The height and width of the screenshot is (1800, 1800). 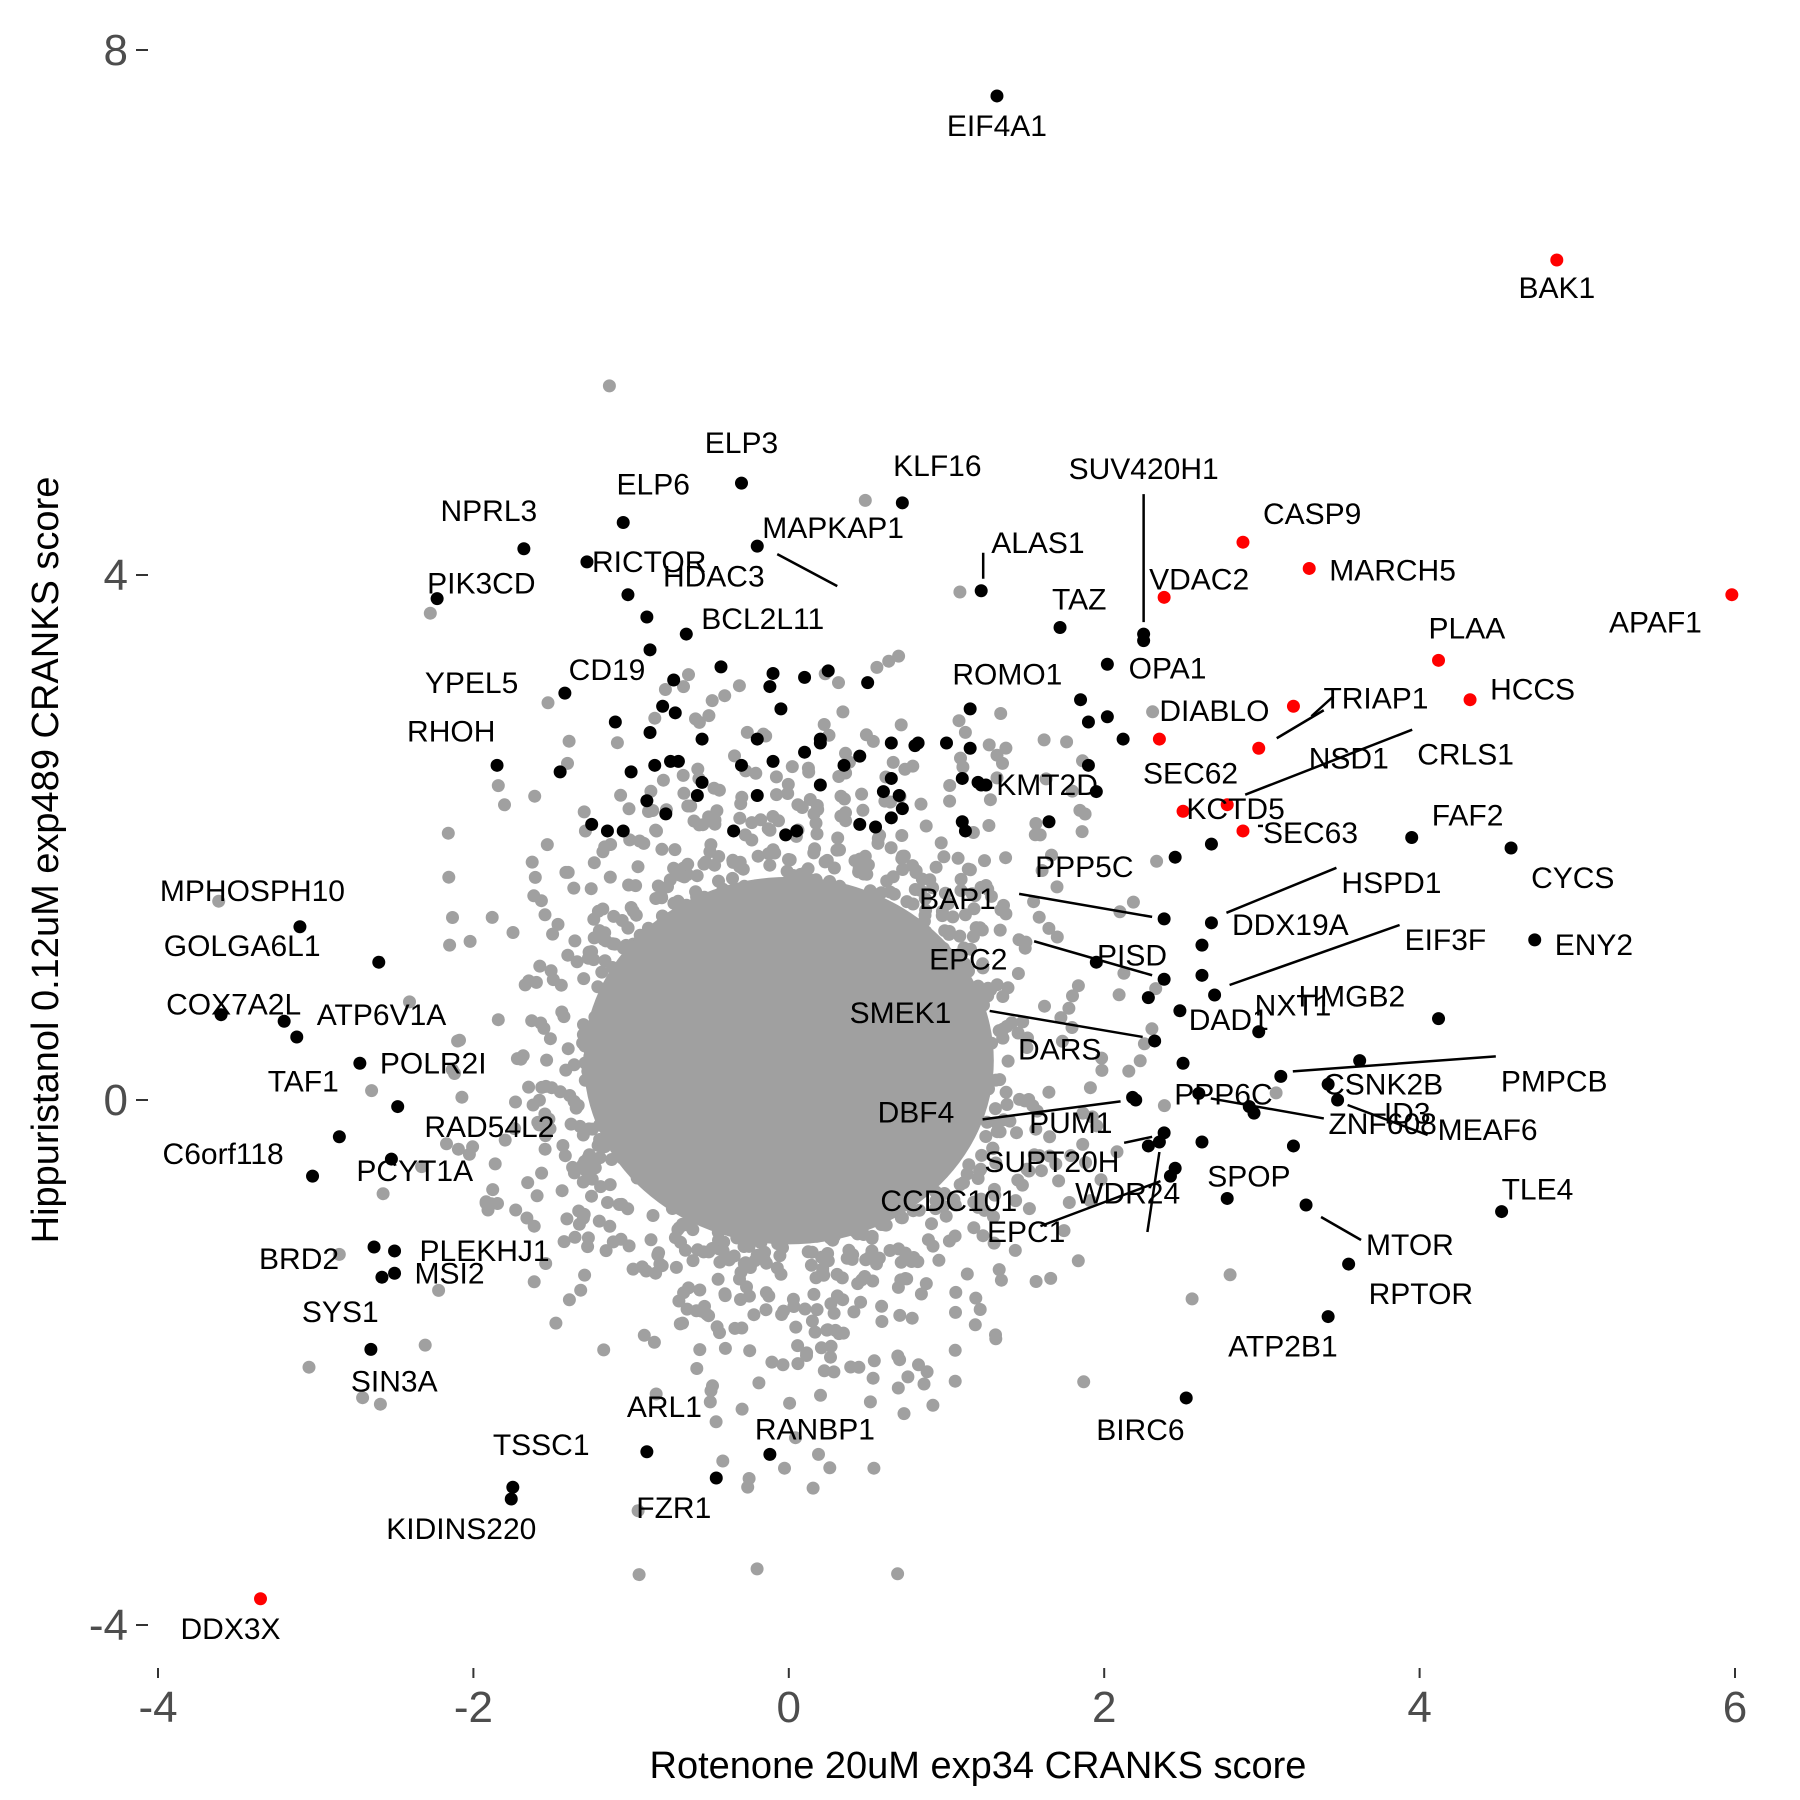 What do you see at coordinates (300, 927) in the screenshot?
I see `point-mphosph10` at bounding box center [300, 927].